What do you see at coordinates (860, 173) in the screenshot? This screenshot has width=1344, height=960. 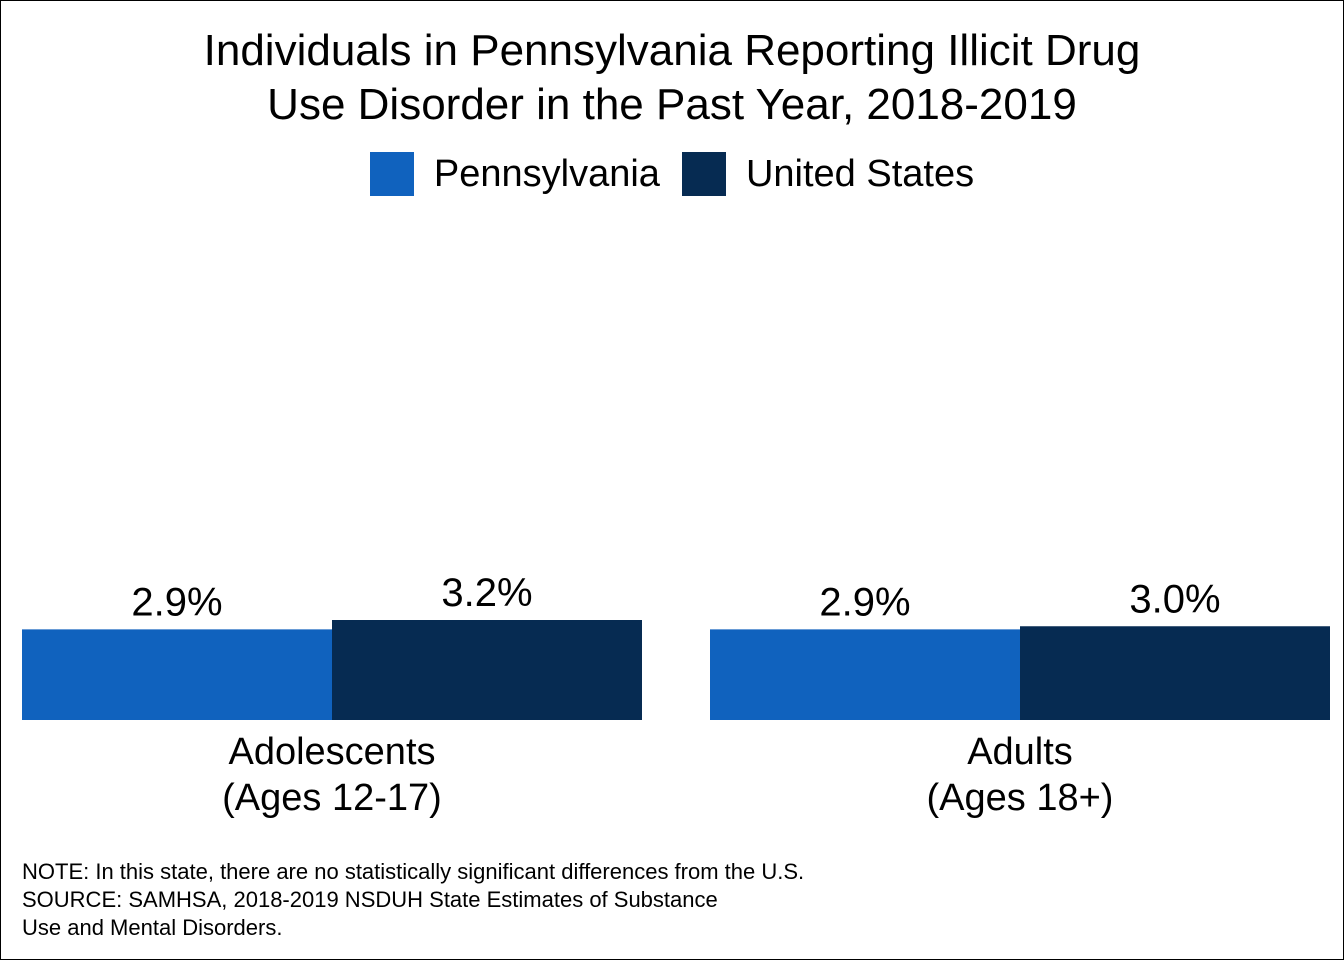 I see `legend-label-united-states: United States` at bounding box center [860, 173].